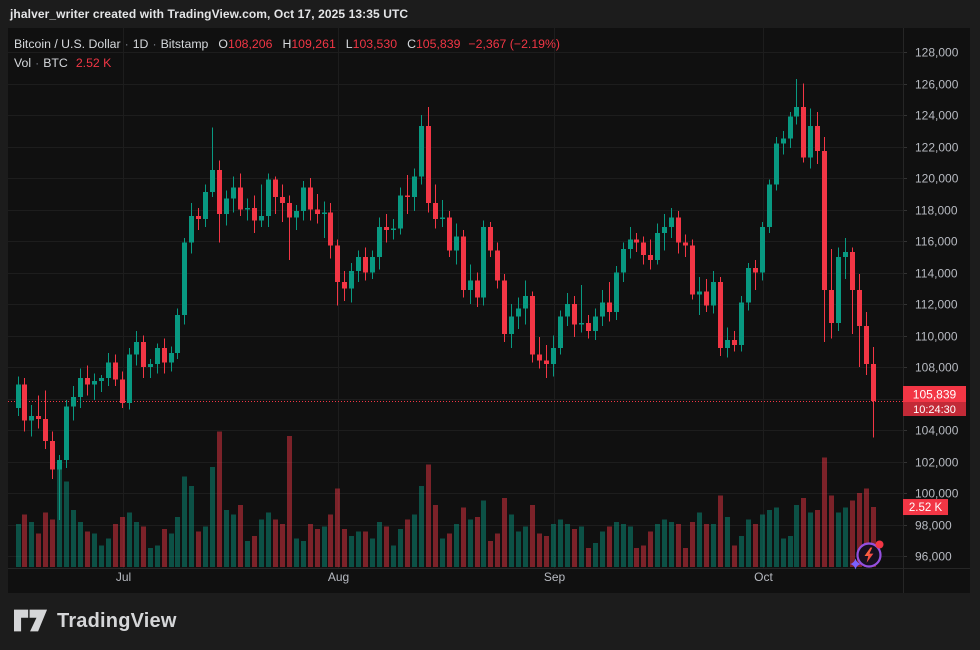  I want to click on tradingview-mark-icon, so click(31, 620).